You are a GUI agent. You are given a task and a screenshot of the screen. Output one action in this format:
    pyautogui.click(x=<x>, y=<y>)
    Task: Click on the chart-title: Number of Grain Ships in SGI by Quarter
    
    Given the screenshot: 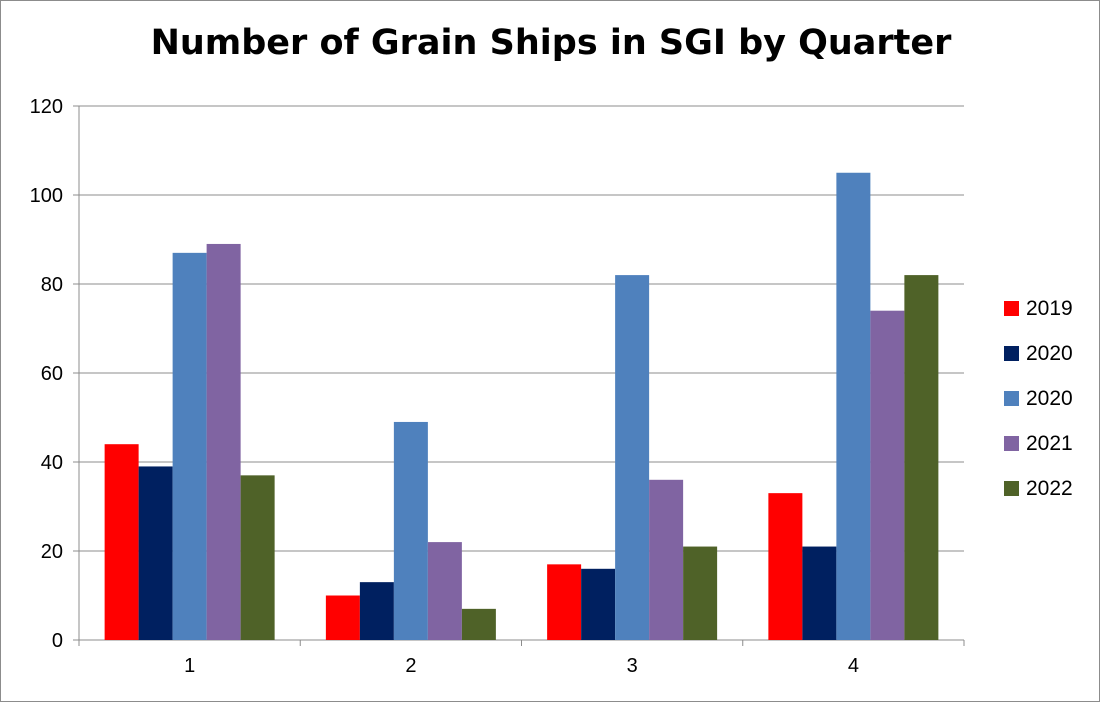 What is the action you would take?
    pyautogui.click(x=551, y=43)
    